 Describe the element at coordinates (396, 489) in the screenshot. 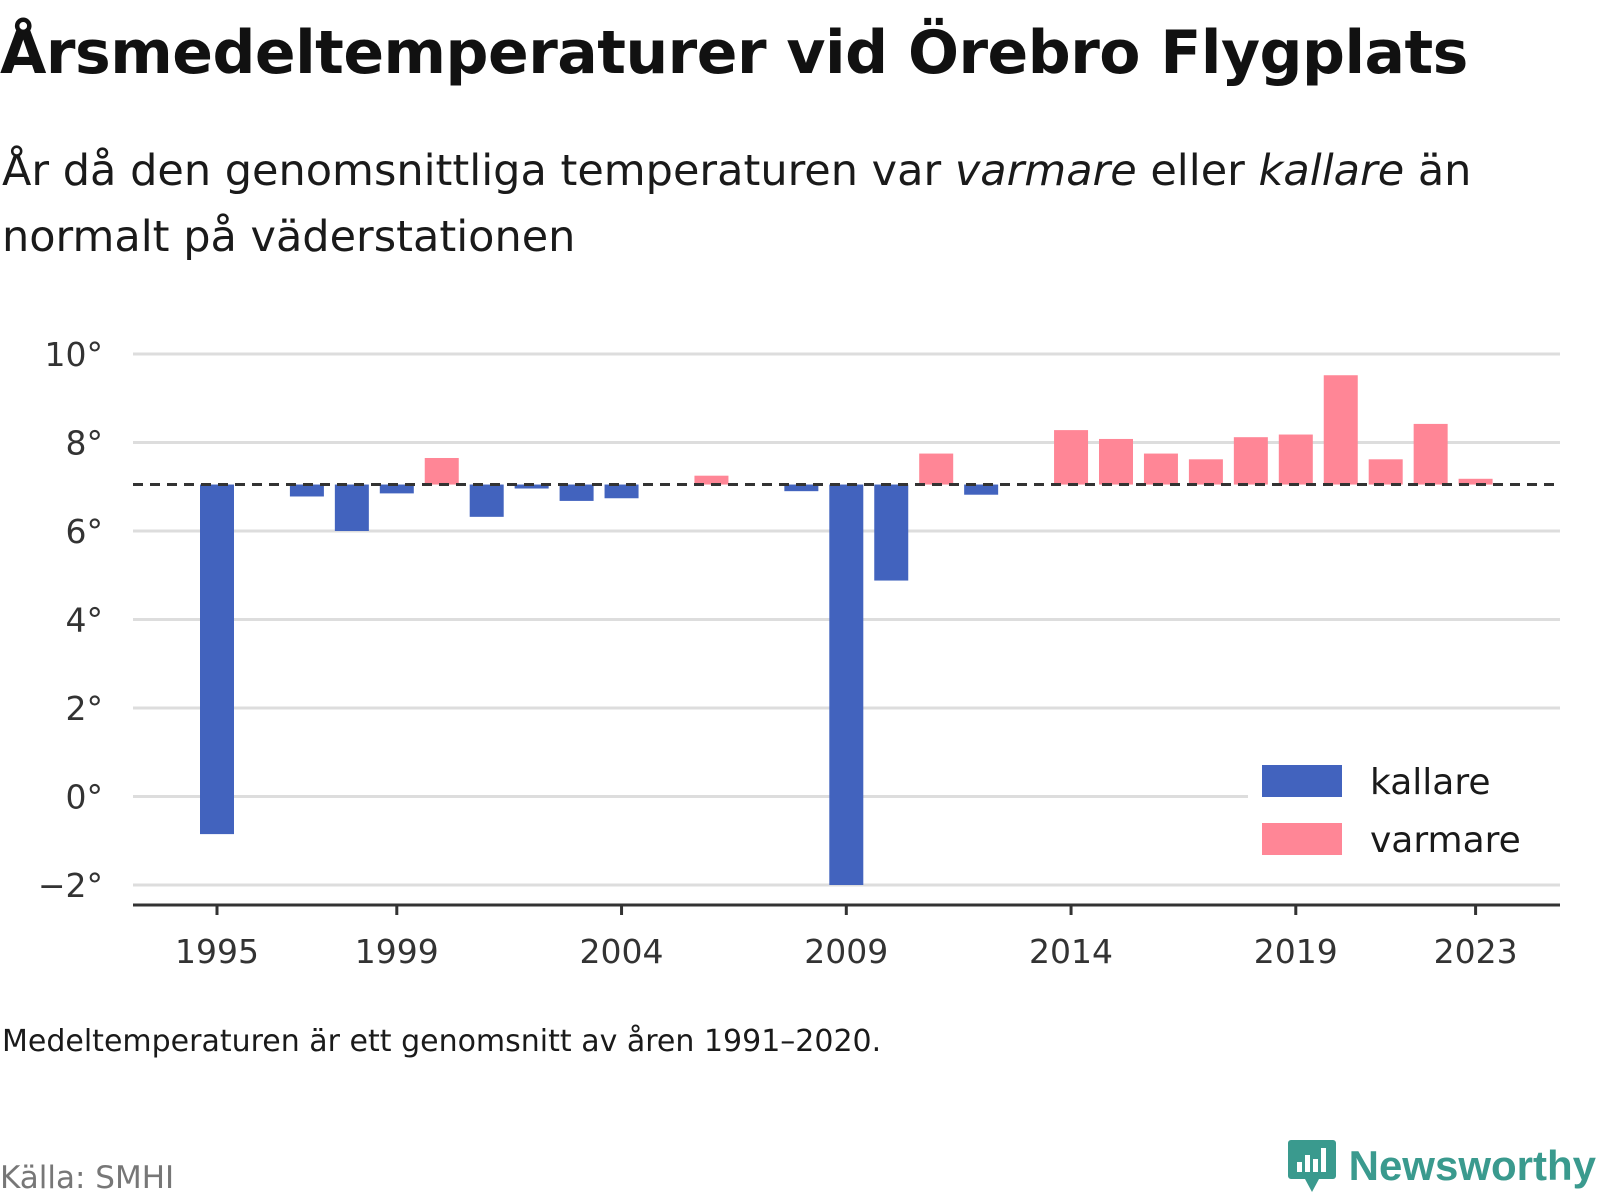

I see `bar-1999` at that location.